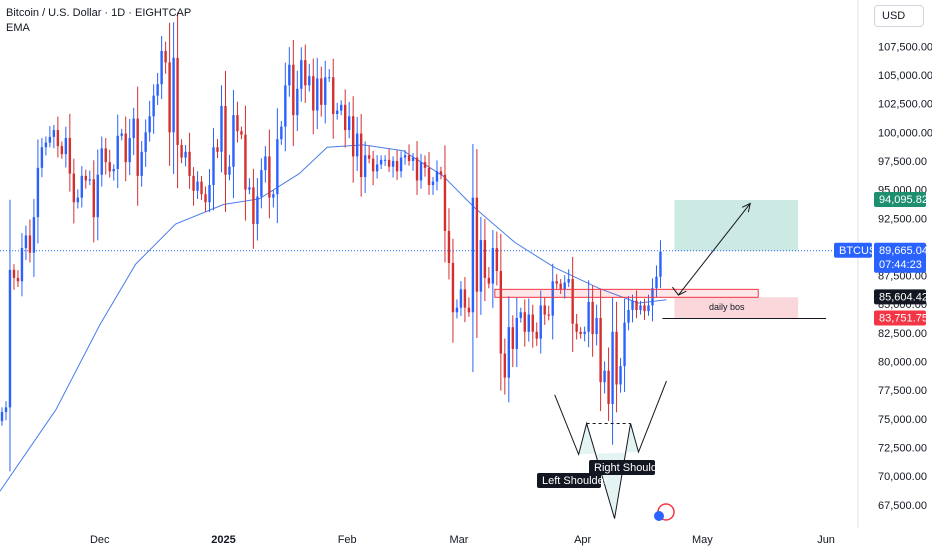  Describe the element at coordinates (899, 16) in the screenshot. I see `currency-button: USD` at that location.